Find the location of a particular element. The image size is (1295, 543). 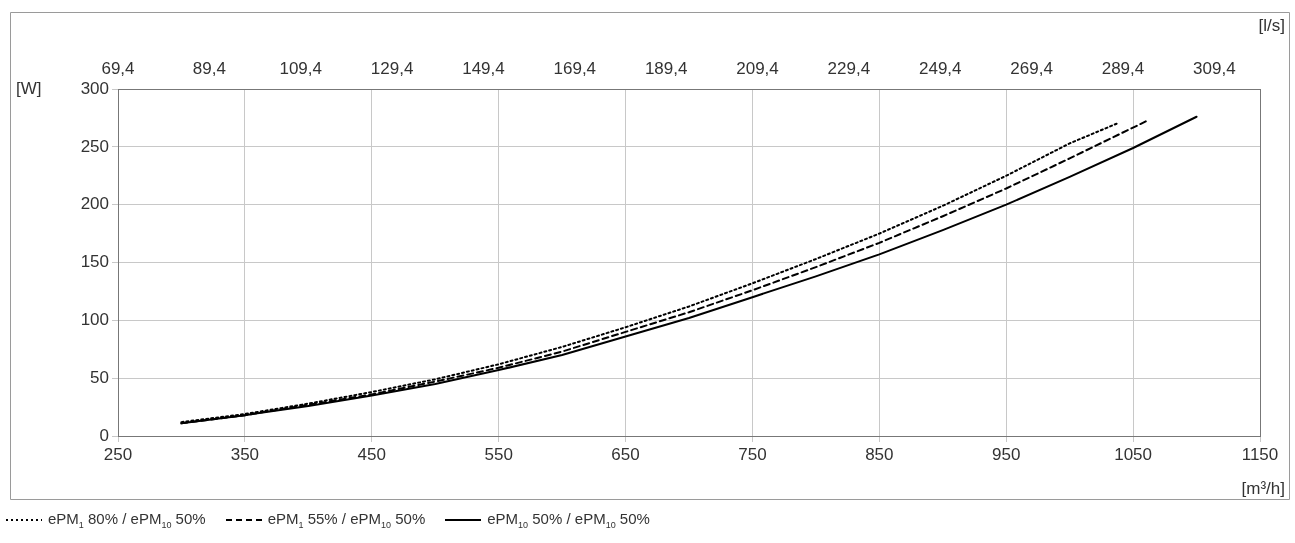

x-axis-title: [m³/h] is located at coordinates (1263, 488).